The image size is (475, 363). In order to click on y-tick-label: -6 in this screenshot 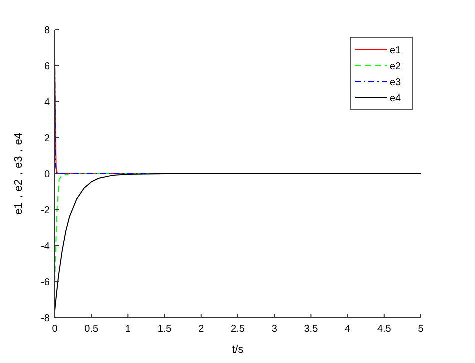, I will do `click(45, 283)`.